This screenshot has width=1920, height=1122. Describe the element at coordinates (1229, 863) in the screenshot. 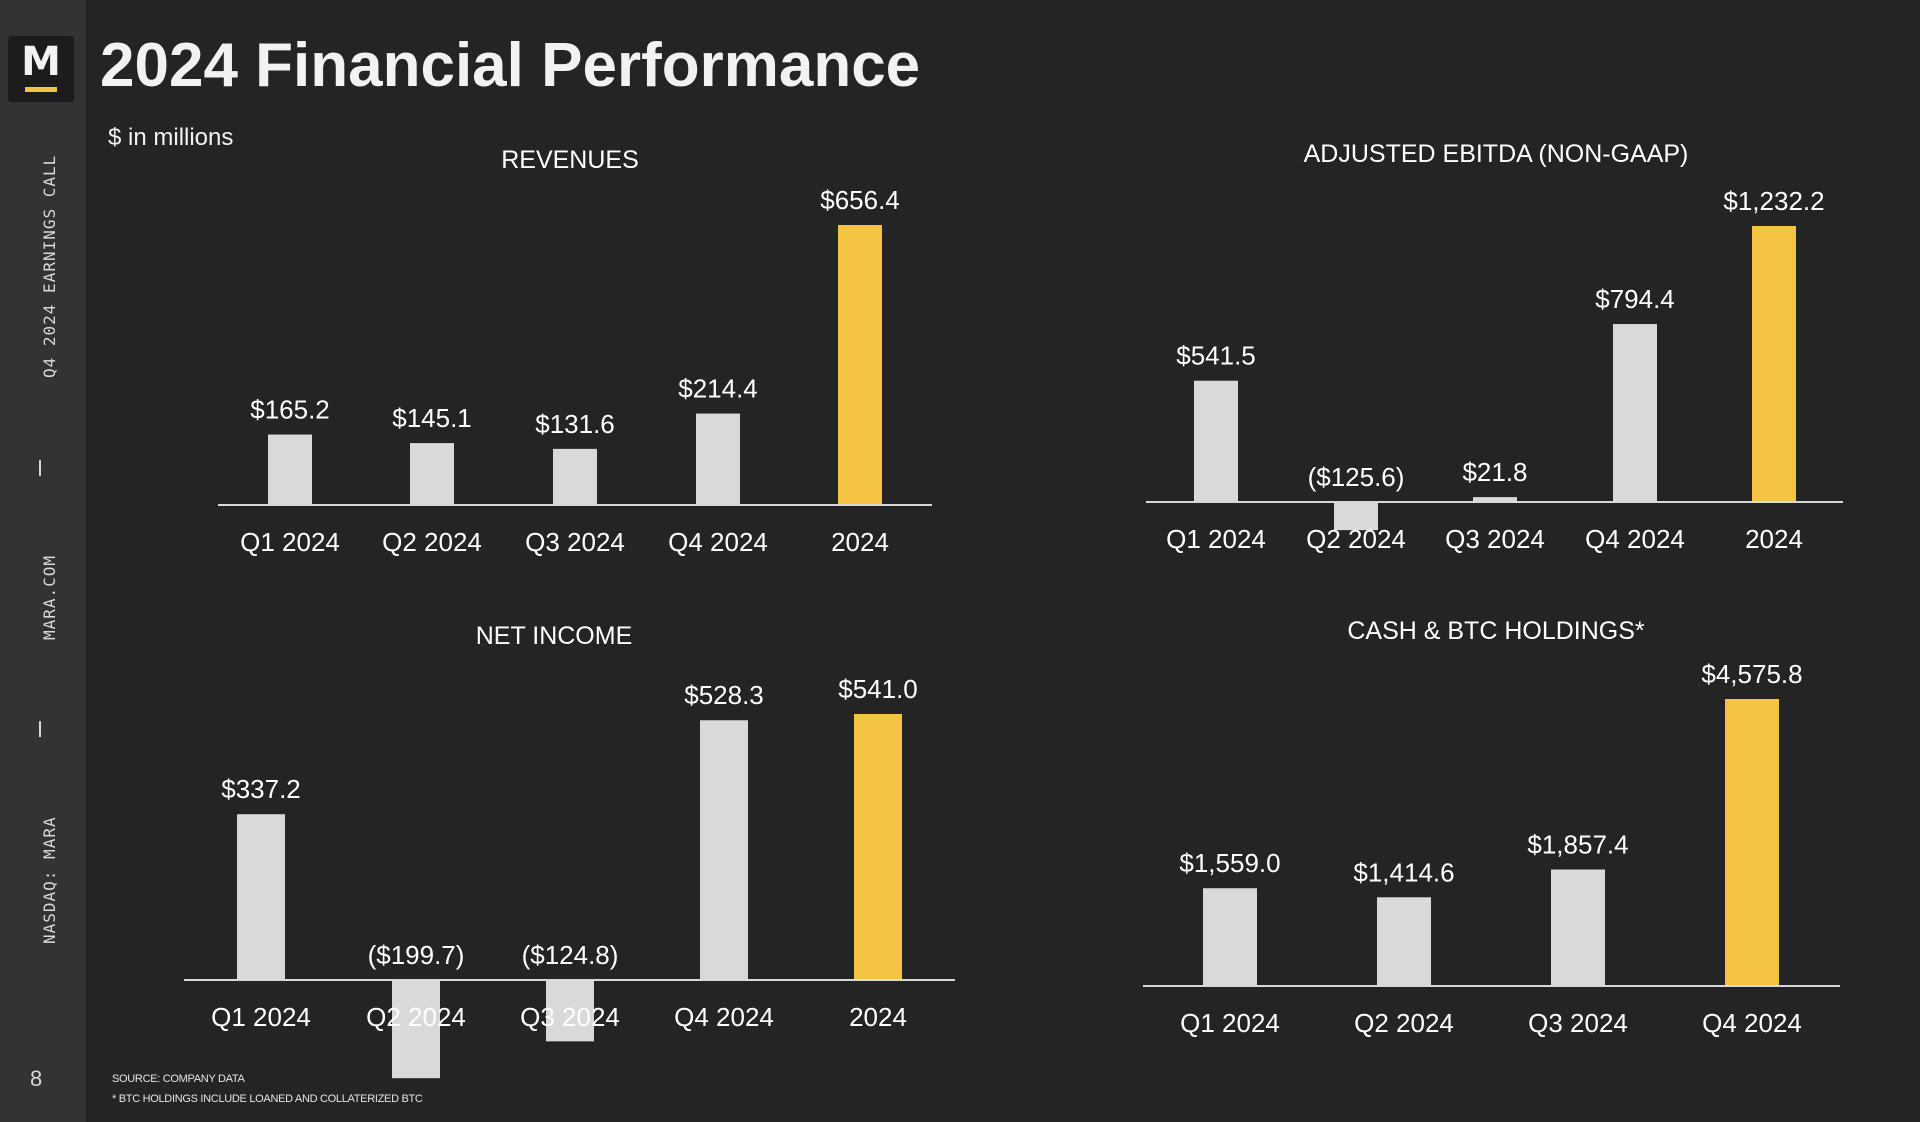

I see `value-label-q1-2024: $1,559.0` at that location.